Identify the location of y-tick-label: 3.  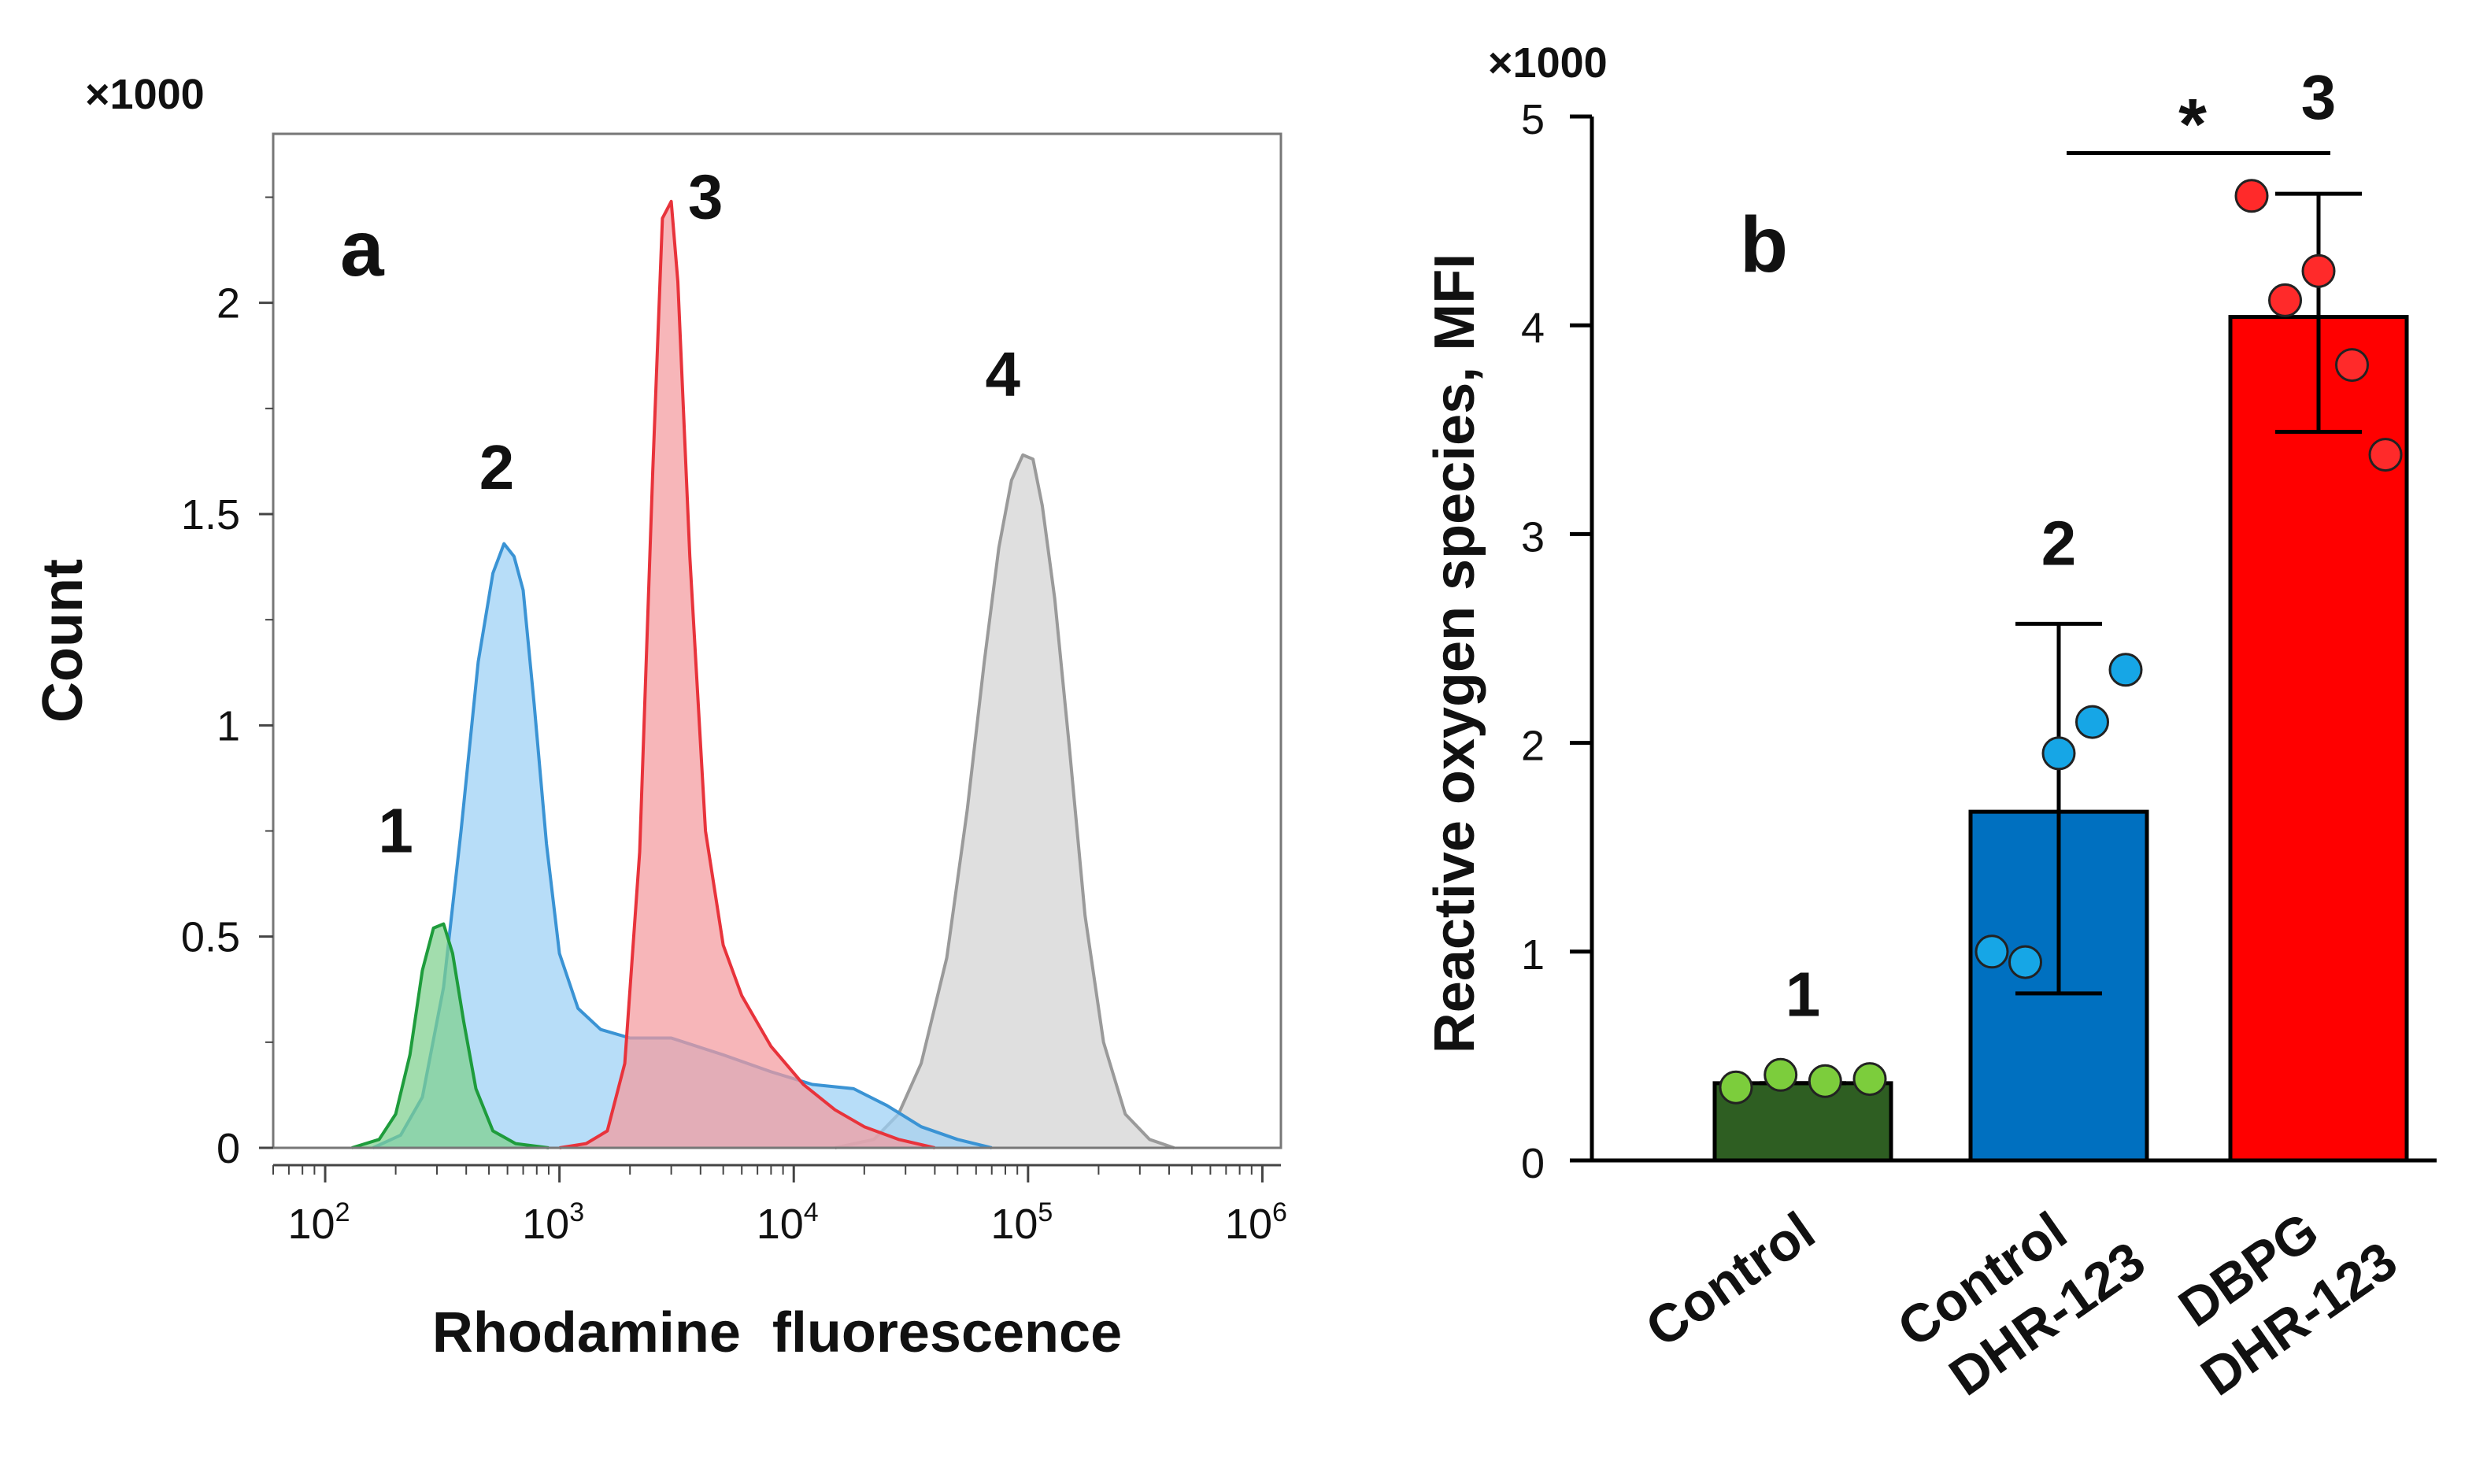
(1533, 537).